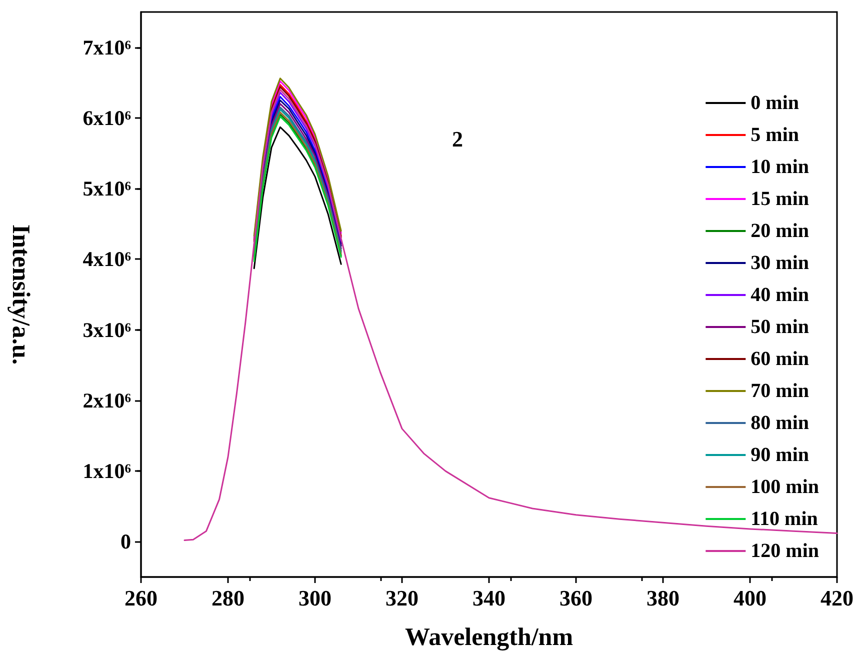 This screenshot has height=672, width=864. Describe the element at coordinates (780, 327) in the screenshot. I see `legend-label: 50 min` at that location.